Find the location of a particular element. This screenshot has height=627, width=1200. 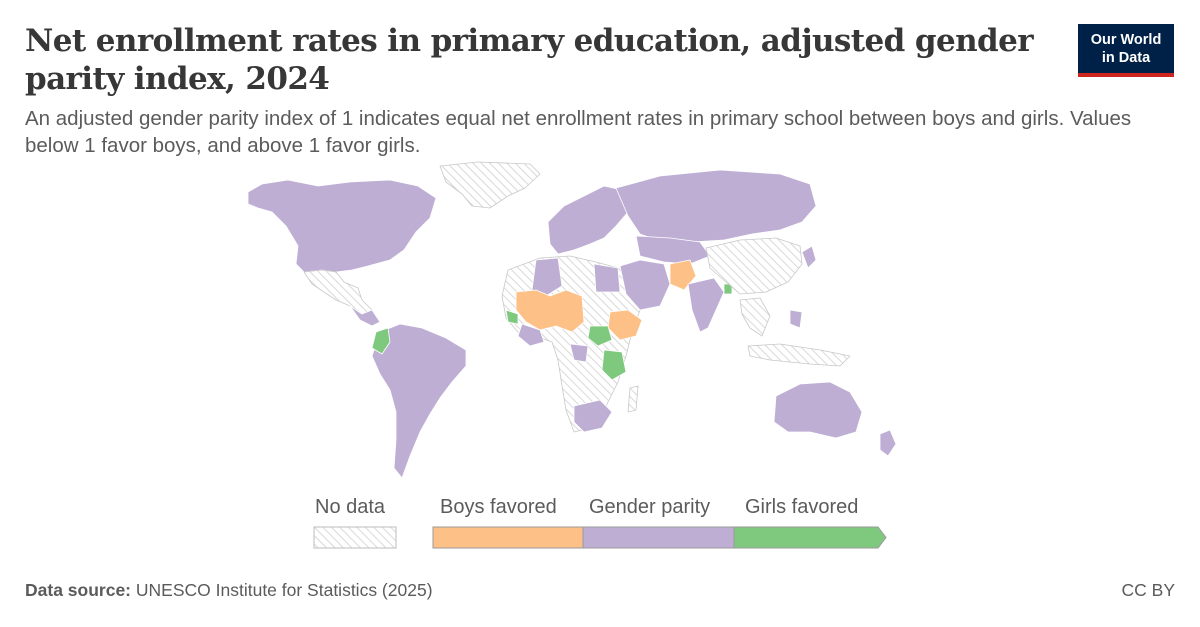

legend-boys-favored-swatch is located at coordinates (508, 537).